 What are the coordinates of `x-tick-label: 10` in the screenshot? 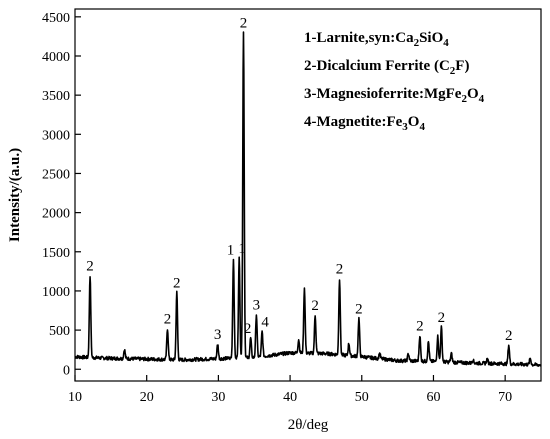 It's located at (75, 397).